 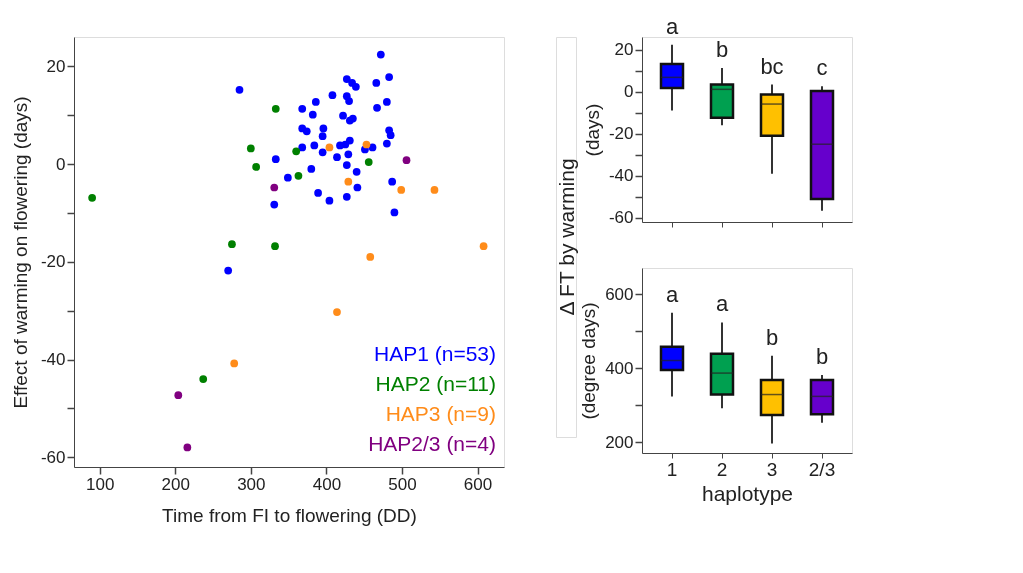 I want to click on y-tick-label: 200, so click(x=619, y=442).